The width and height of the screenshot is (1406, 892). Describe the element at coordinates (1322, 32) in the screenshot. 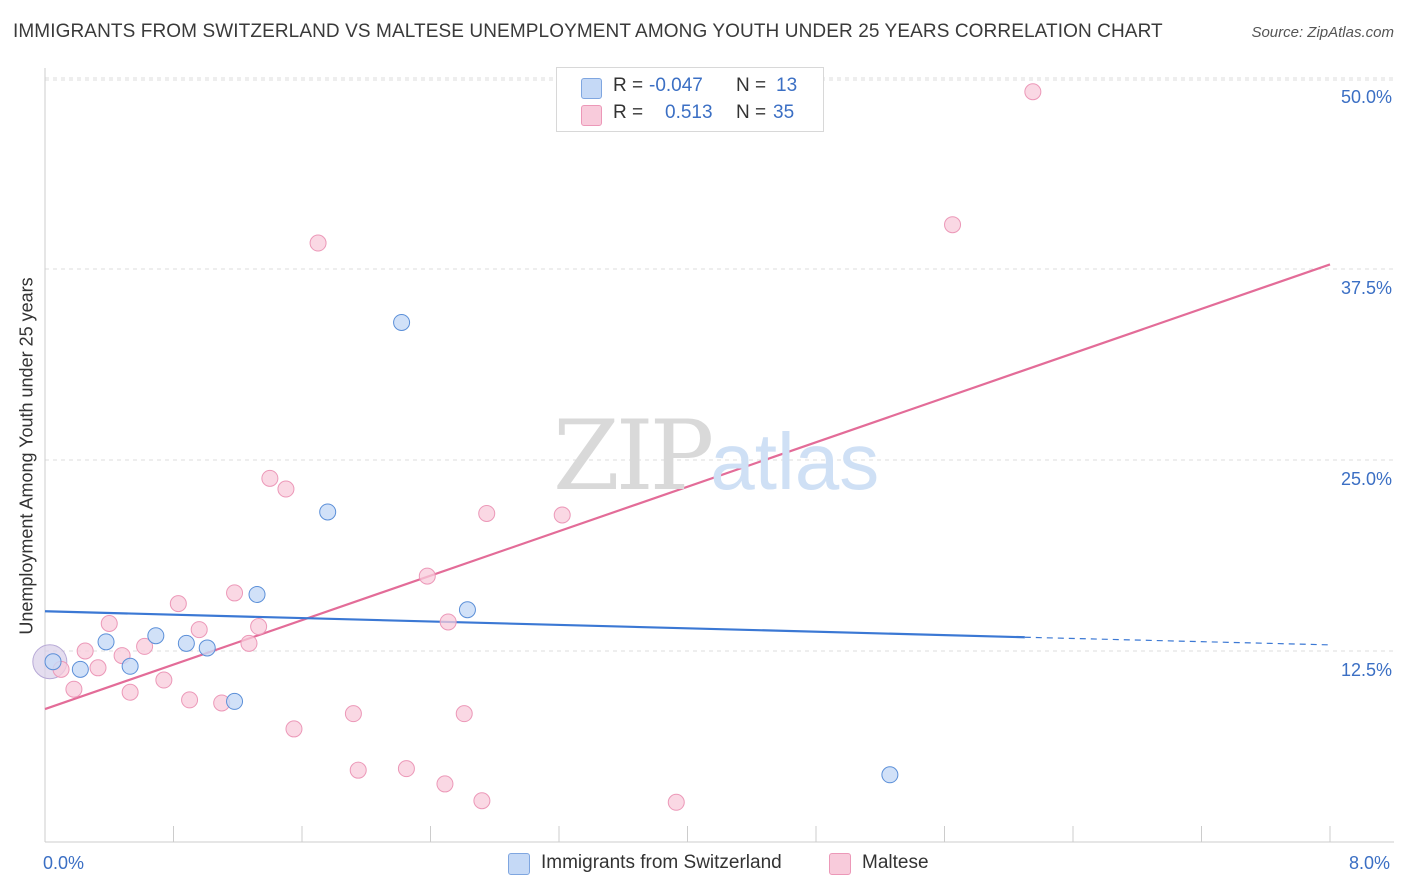

I see `source-credit: Source: ZipAtlas.com` at that location.